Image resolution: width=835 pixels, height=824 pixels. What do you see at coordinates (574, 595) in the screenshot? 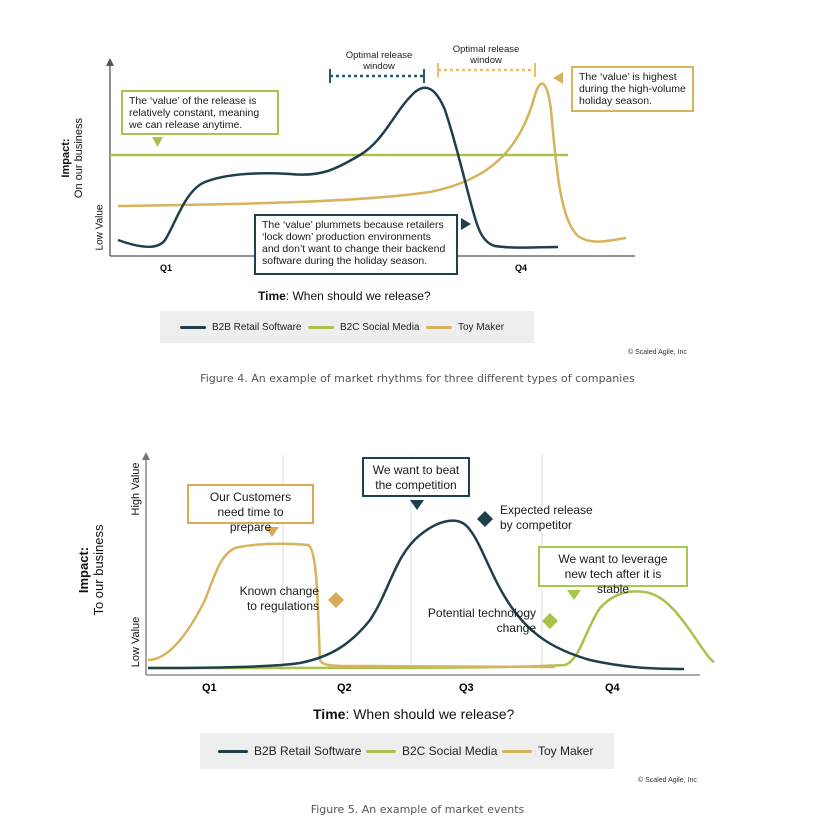
I see `fig5-leverage-arrow` at bounding box center [574, 595].